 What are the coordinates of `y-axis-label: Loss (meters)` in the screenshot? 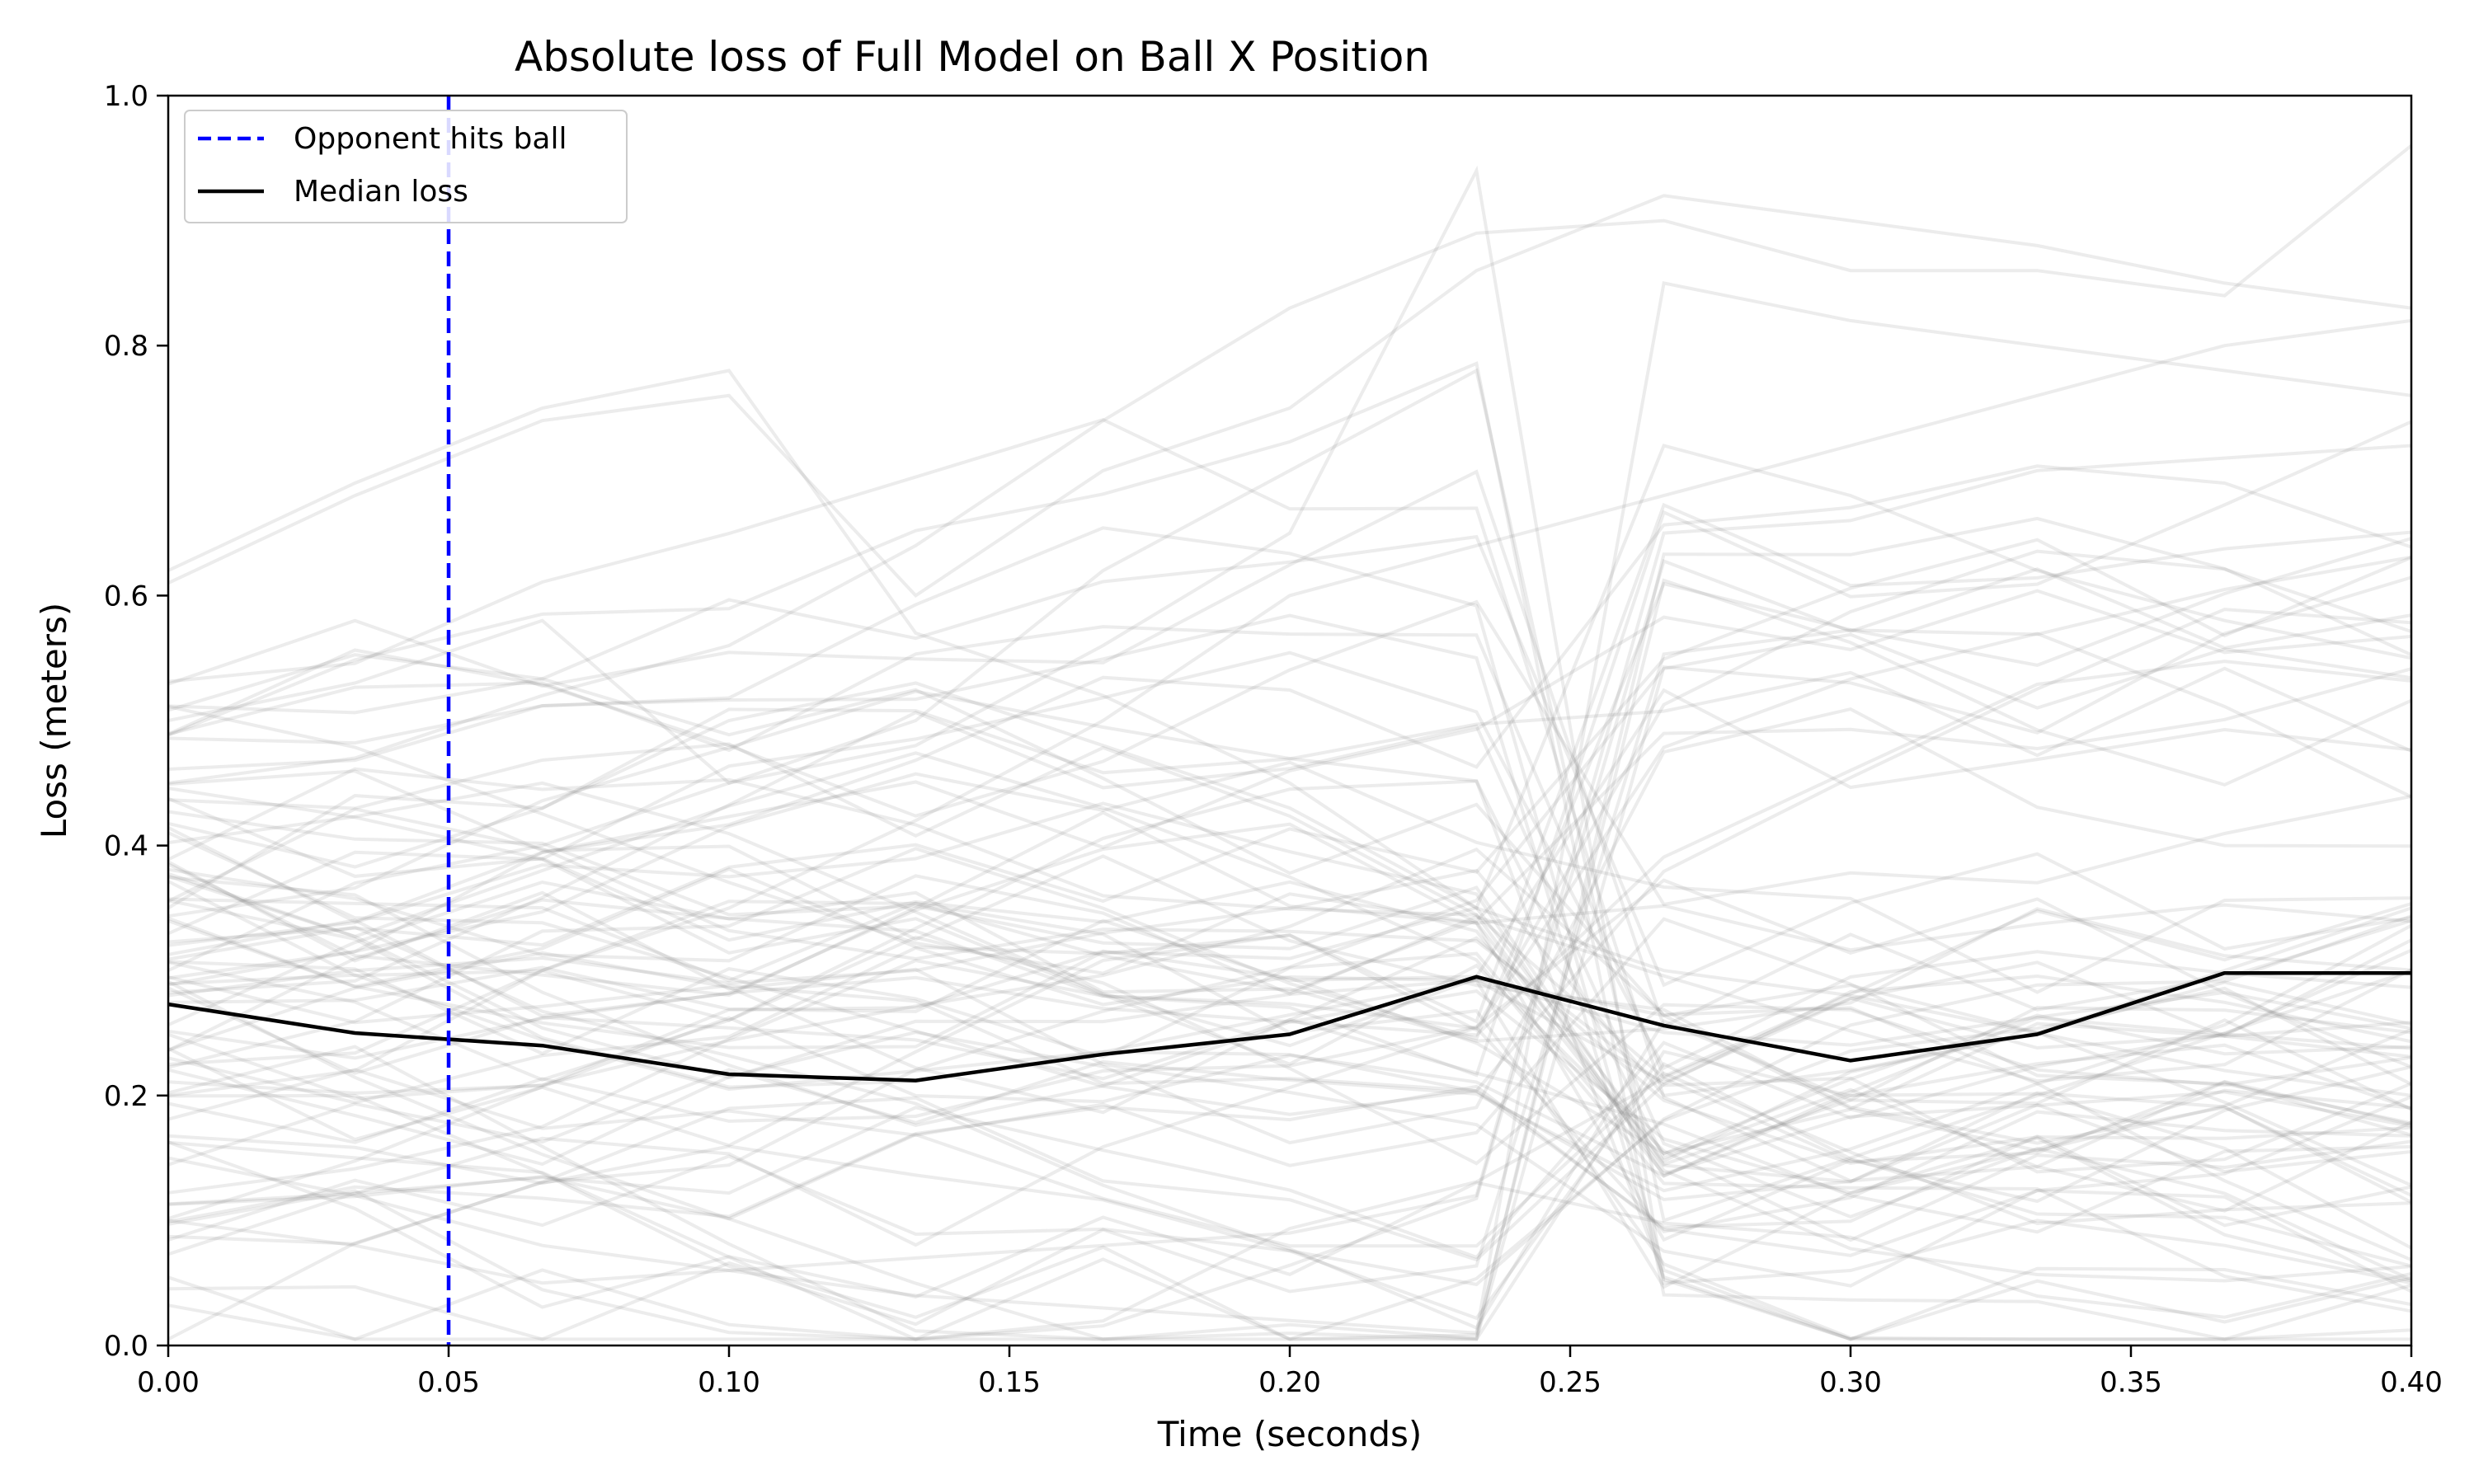 It's located at (54, 720).